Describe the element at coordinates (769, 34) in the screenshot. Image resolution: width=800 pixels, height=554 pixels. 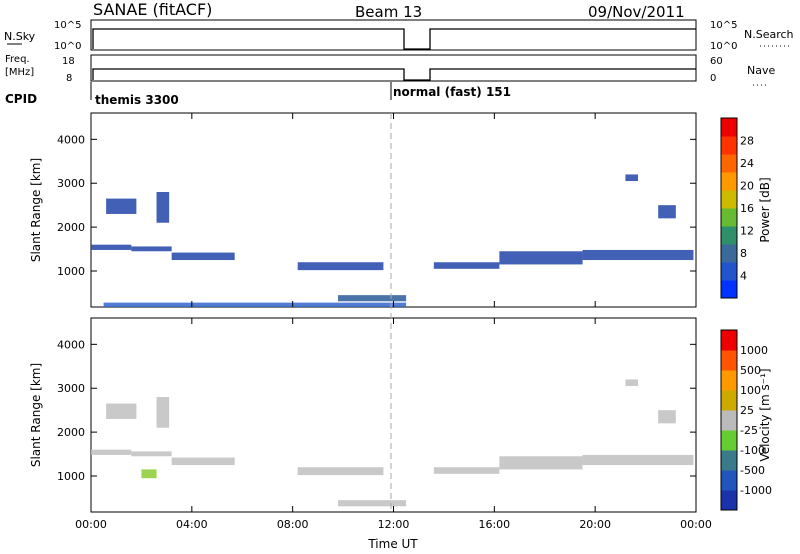
I see `nsearch-label: N.Search` at that location.